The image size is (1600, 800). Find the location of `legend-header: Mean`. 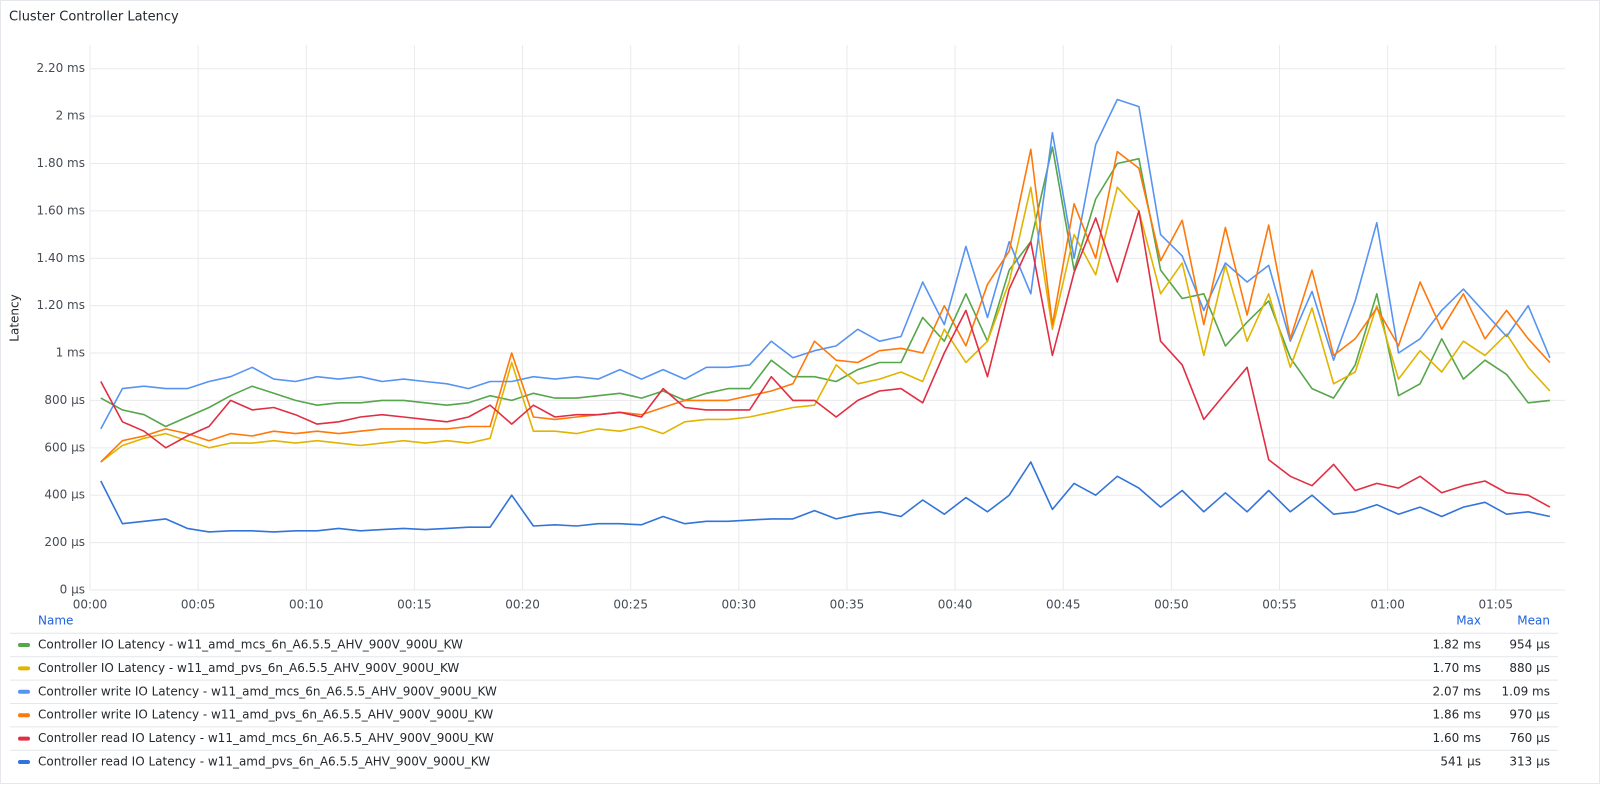

legend-header: Mean is located at coordinates (1533, 621).